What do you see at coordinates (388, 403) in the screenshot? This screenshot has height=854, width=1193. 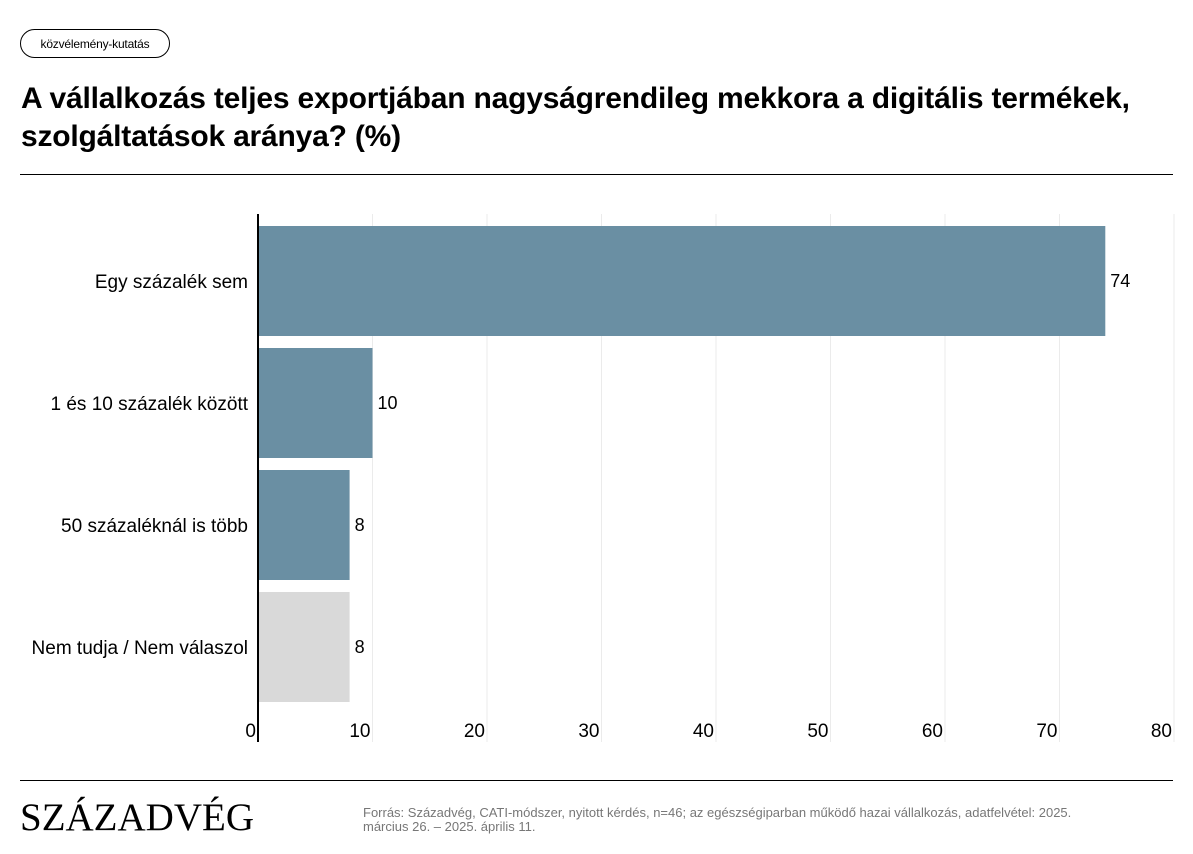 I see `value-label: 10` at bounding box center [388, 403].